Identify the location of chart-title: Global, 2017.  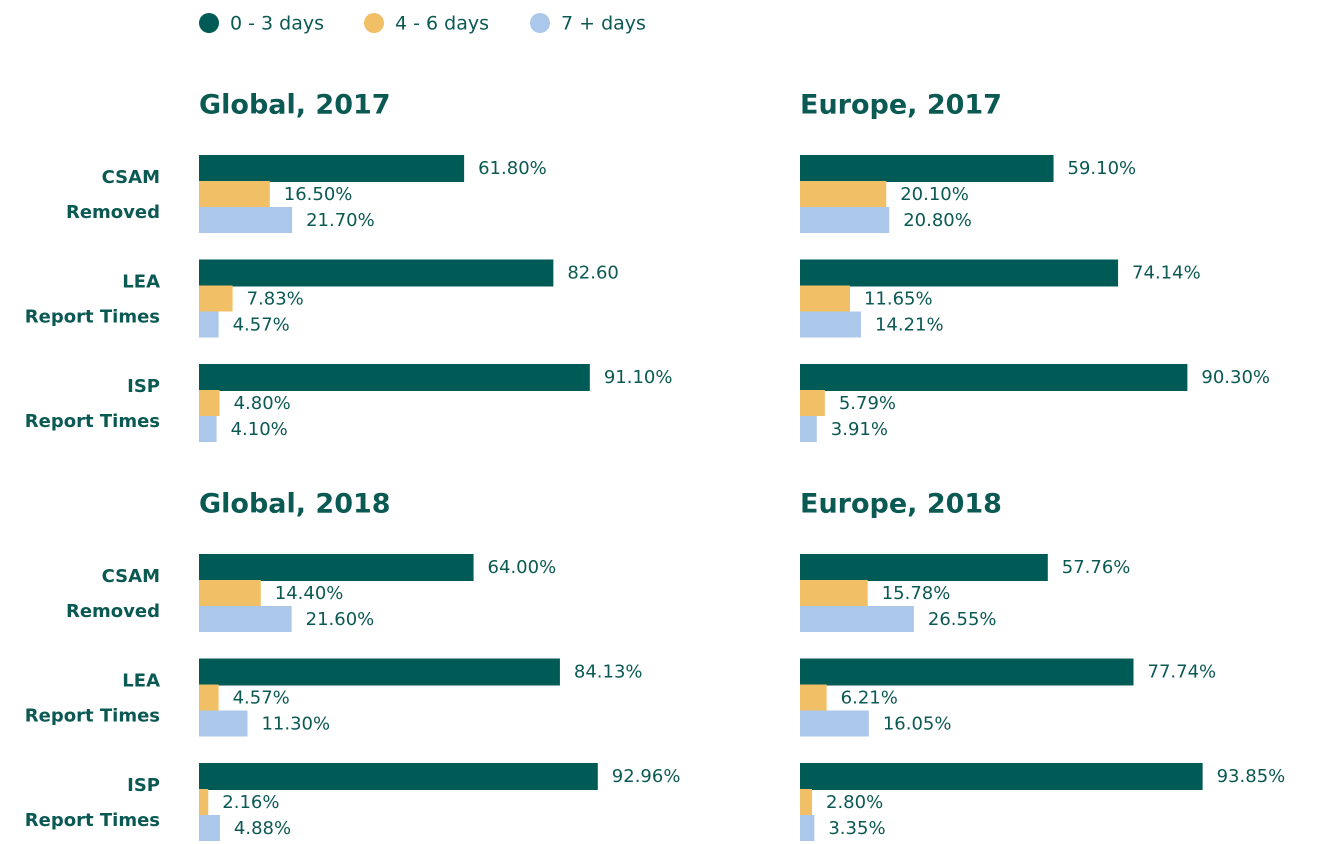
(295, 105).